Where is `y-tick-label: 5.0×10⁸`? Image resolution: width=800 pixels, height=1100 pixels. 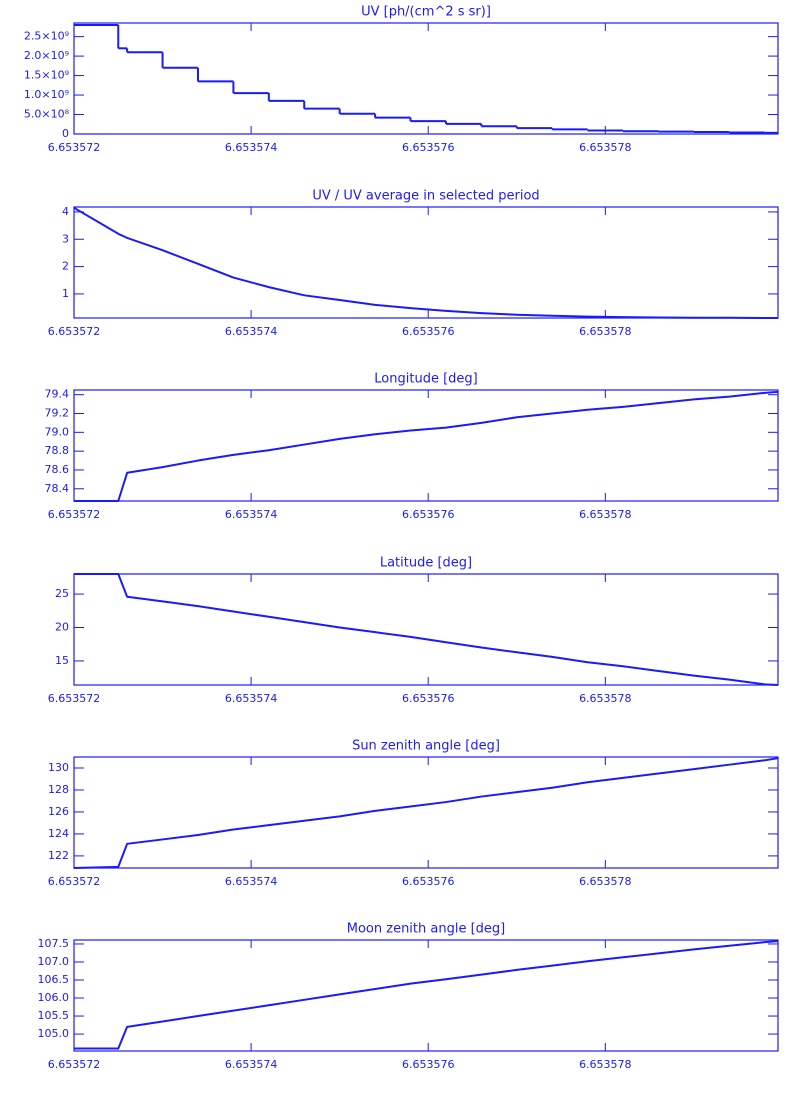
y-tick-label: 5.0×10⁸ is located at coordinates (47, 114).